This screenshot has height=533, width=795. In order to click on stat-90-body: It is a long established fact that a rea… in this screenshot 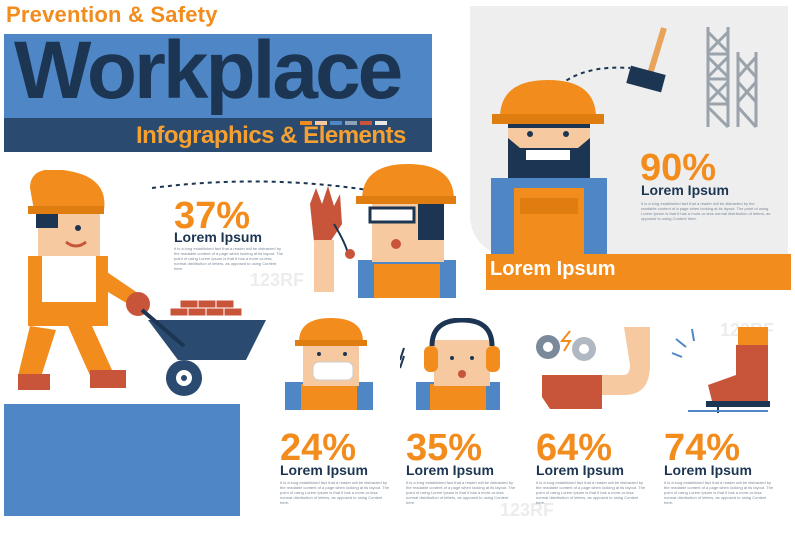, I will do `click(706, 211)`.